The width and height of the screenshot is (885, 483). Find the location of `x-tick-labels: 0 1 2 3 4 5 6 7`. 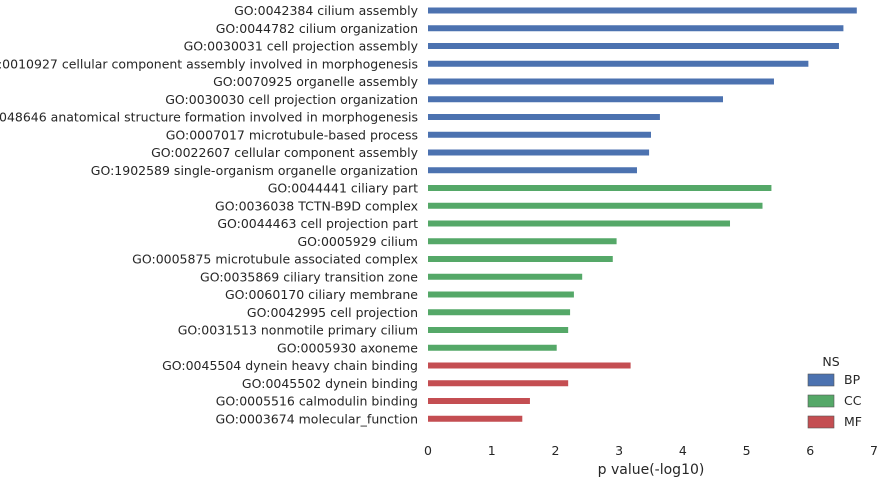

x-tick-labels: 0 1 2 3 4 5 6 7 is located at coordinates (651, 450).